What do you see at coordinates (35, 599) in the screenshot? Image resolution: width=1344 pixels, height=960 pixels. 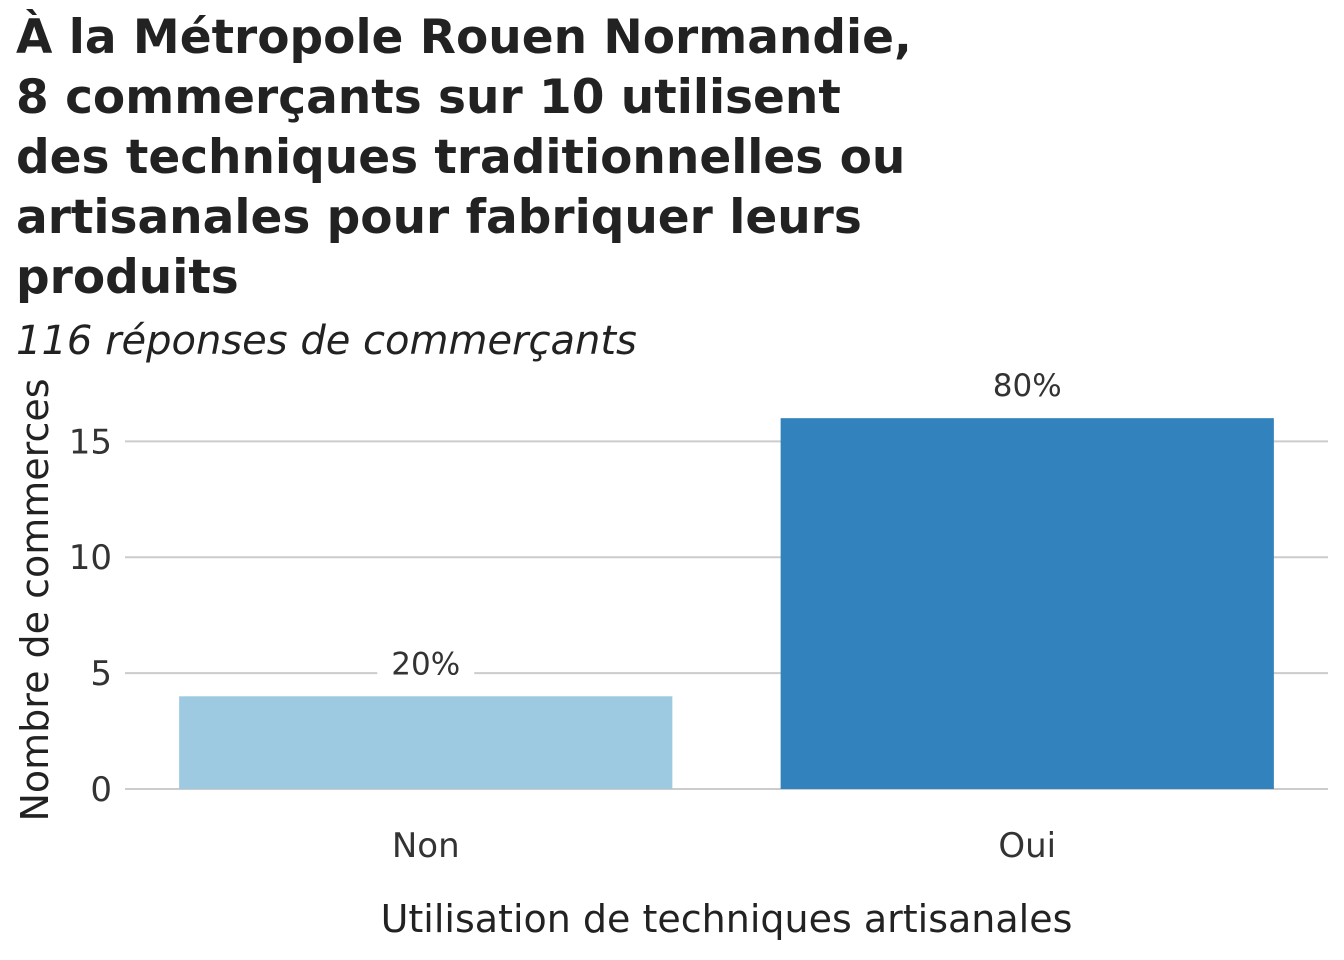 I see `y-axis-title: Nombre de commerces` at bounding box center [35, 599].